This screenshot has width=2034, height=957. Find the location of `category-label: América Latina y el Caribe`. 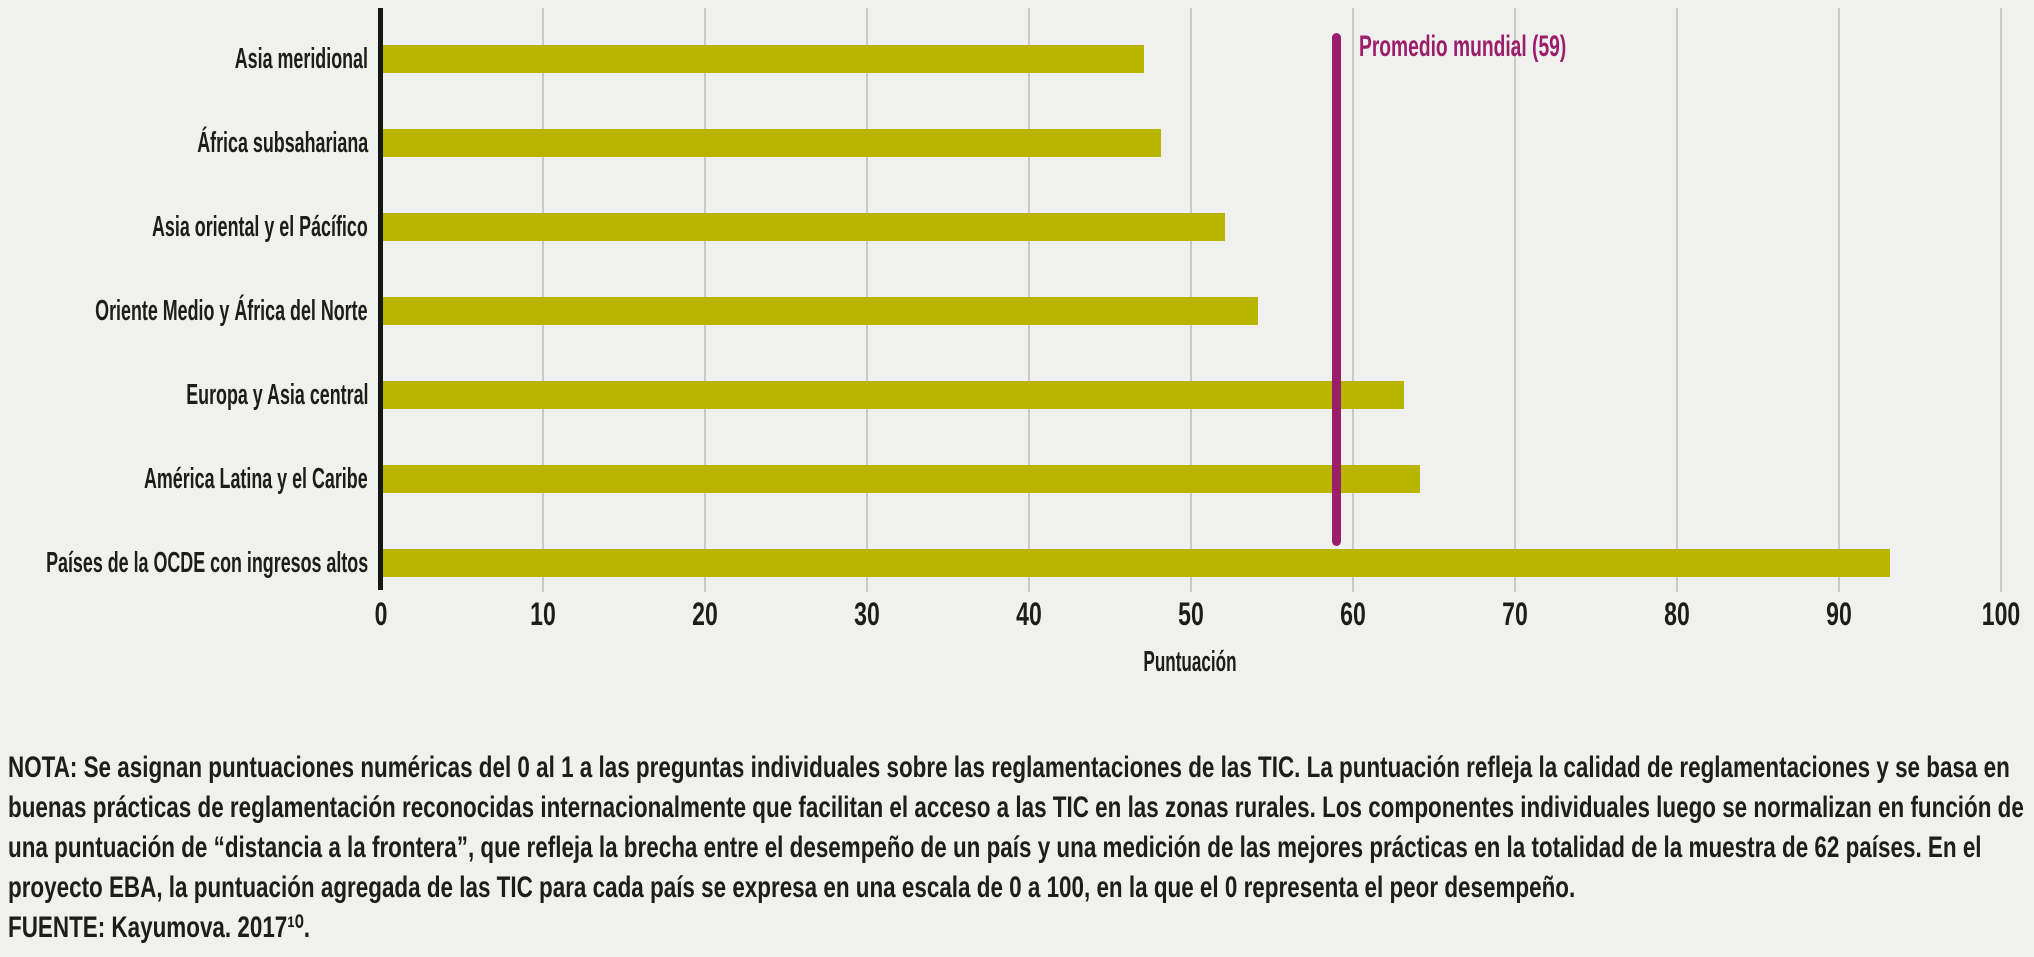

category-label: América Latina y el Caribe is located at coordinates (256, 479).